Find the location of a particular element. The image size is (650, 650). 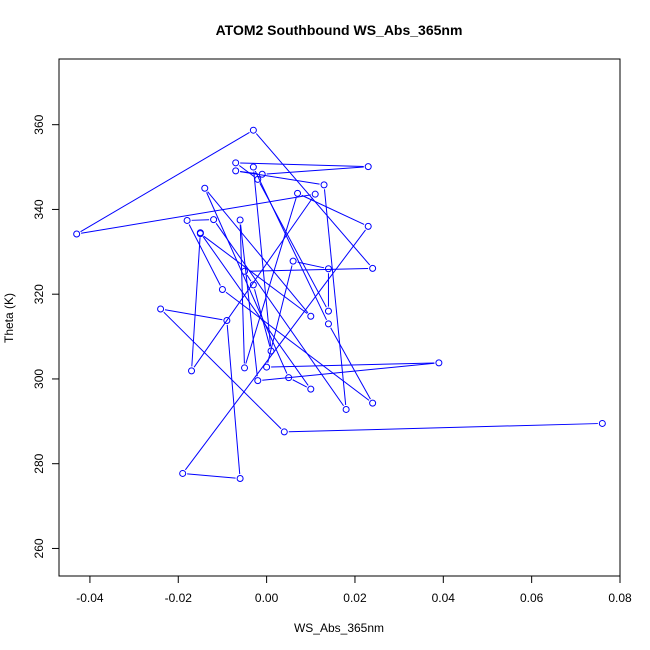

y-axis-label: Theta (K) is located at coordinates (9, 318).